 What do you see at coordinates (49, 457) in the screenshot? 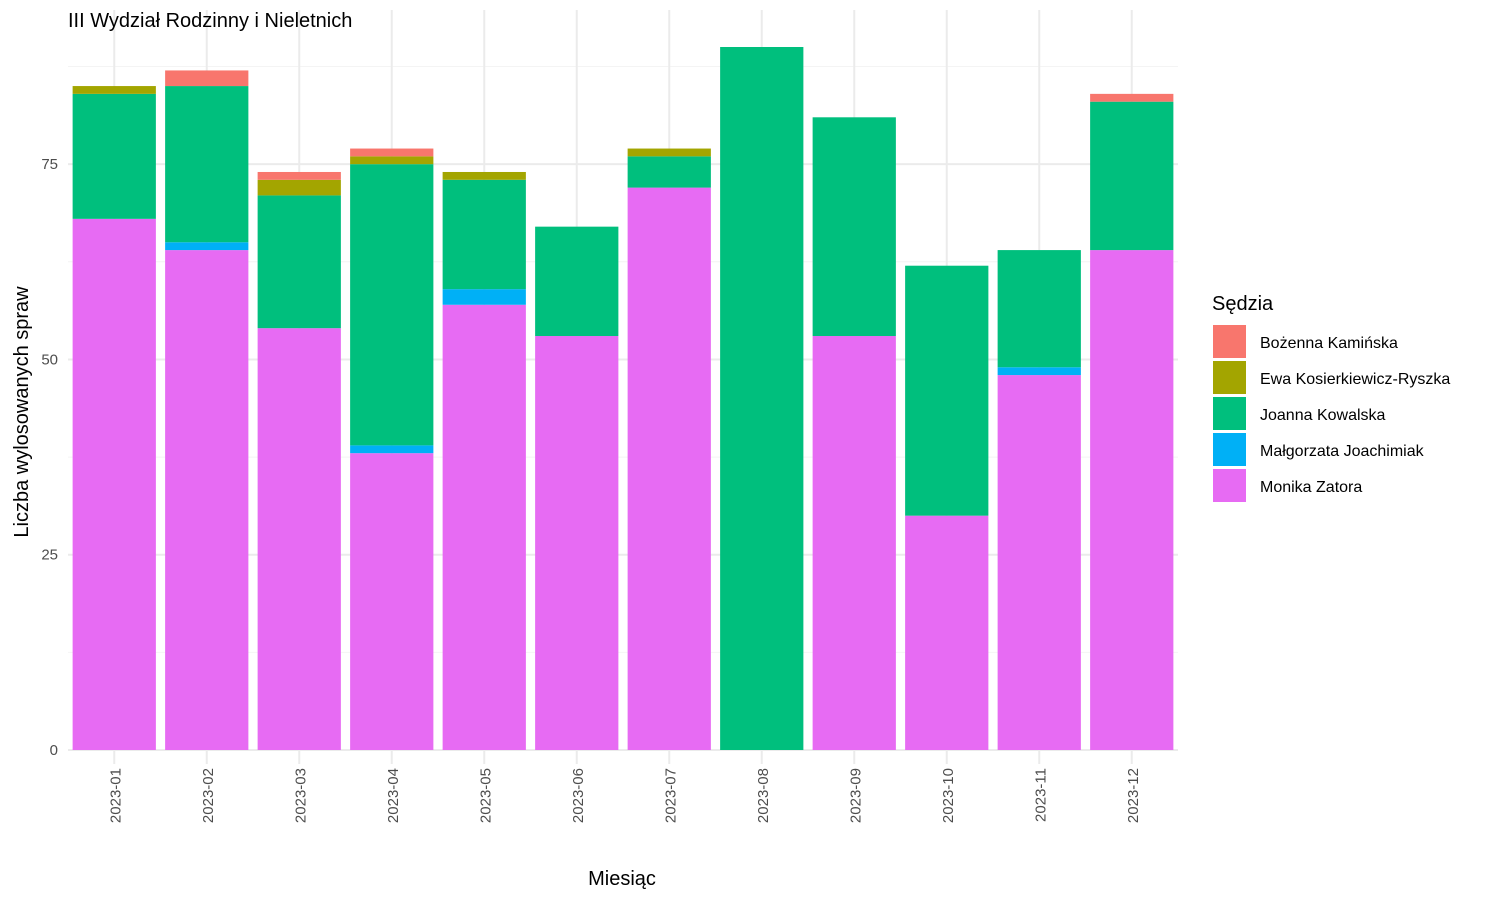
I see `y-axis-ticks: 0 25 50 75` at bounding box center [49, 457].